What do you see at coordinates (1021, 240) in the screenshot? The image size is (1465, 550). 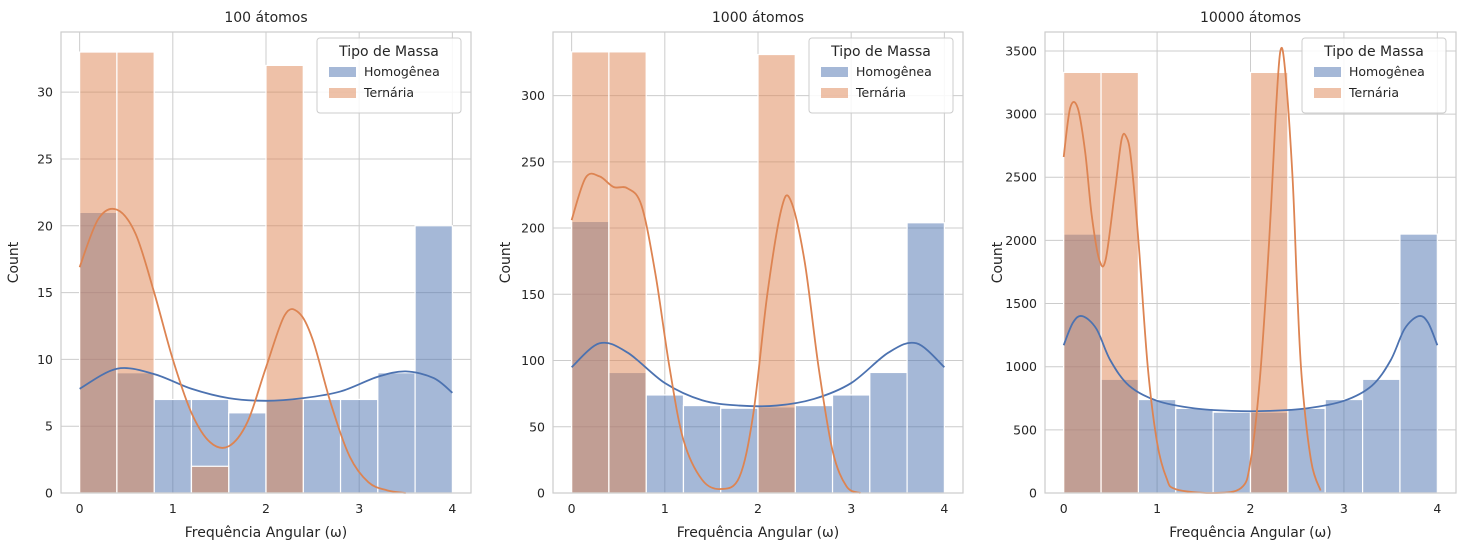 I see `y-tick-label: 2000` at bounding box center [1021, 240].